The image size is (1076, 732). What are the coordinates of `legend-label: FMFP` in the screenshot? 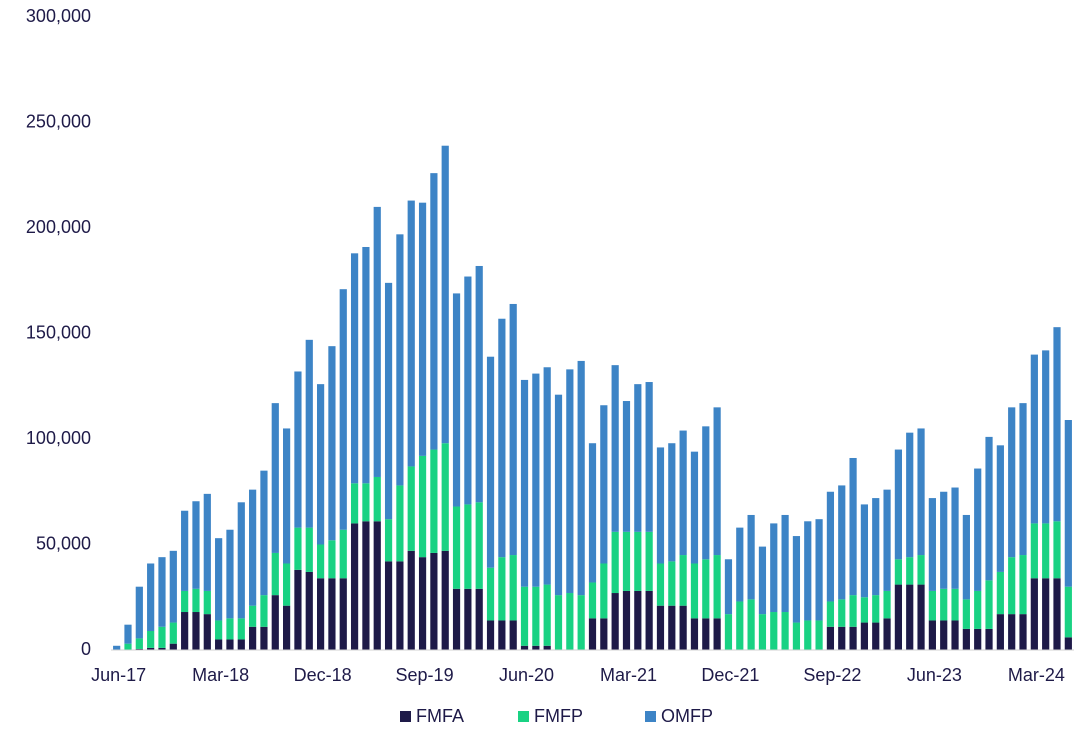 It's located at (558, 716).